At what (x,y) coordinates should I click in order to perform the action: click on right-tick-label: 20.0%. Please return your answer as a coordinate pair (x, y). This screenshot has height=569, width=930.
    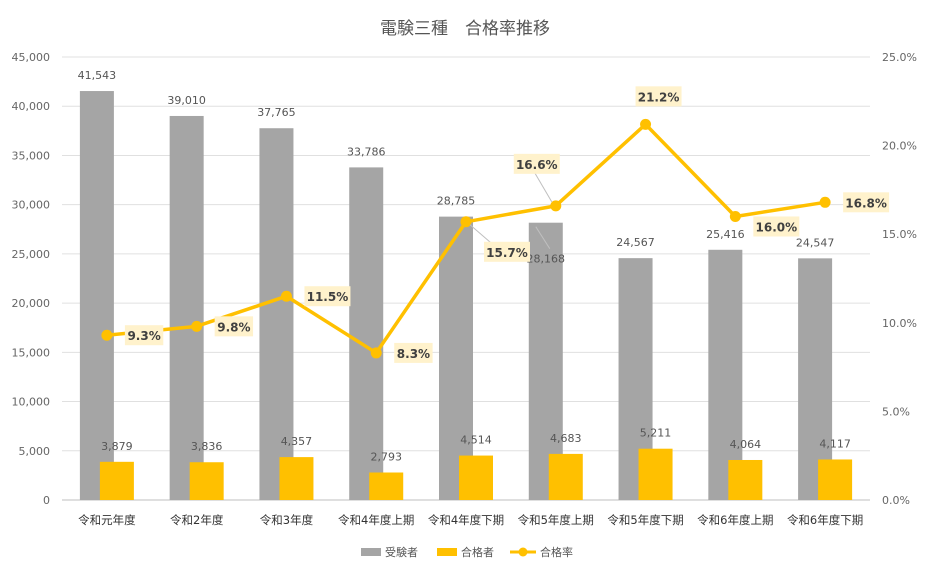
    Looking at the image, I should click on (899, 146).